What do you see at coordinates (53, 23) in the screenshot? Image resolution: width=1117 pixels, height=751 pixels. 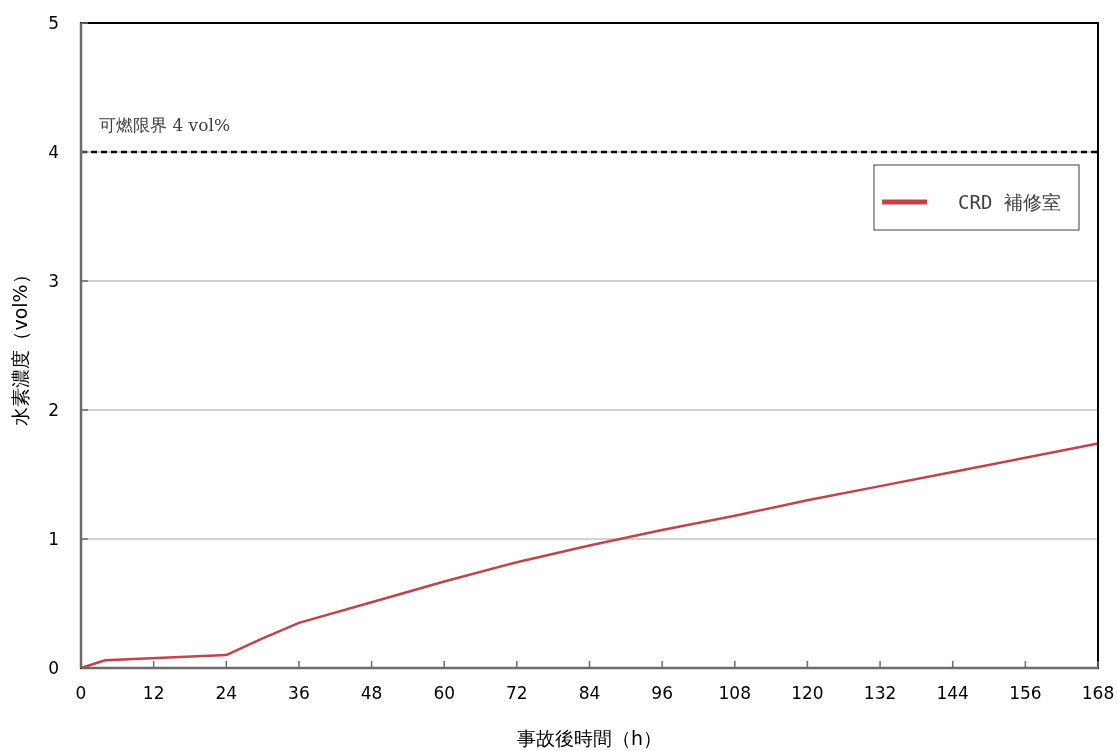 I see `y-tick-label: 5` at bounding box center [53, 23].